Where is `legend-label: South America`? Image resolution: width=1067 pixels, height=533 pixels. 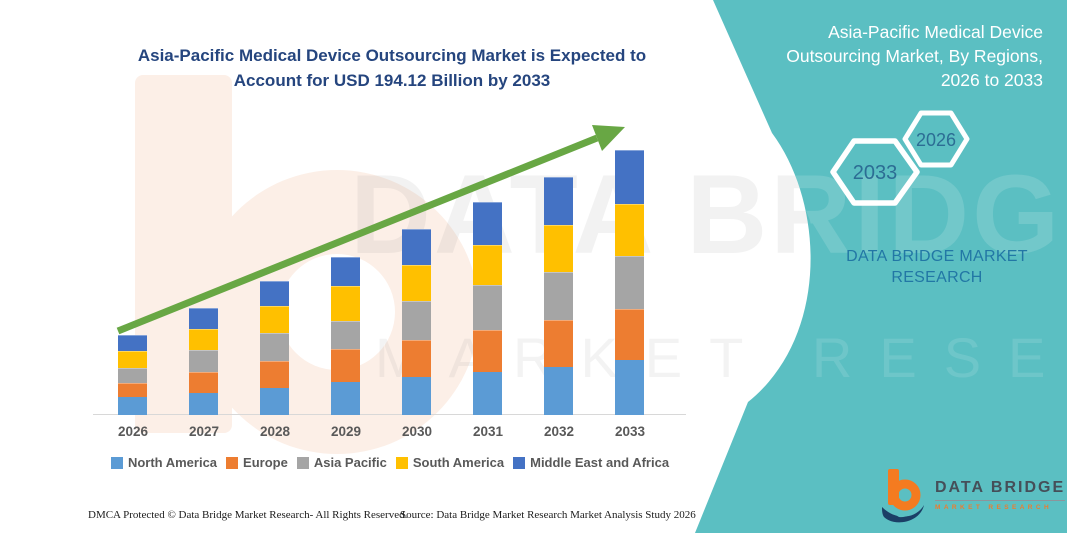
legend-label: South America is located at coordinates (458, 462).